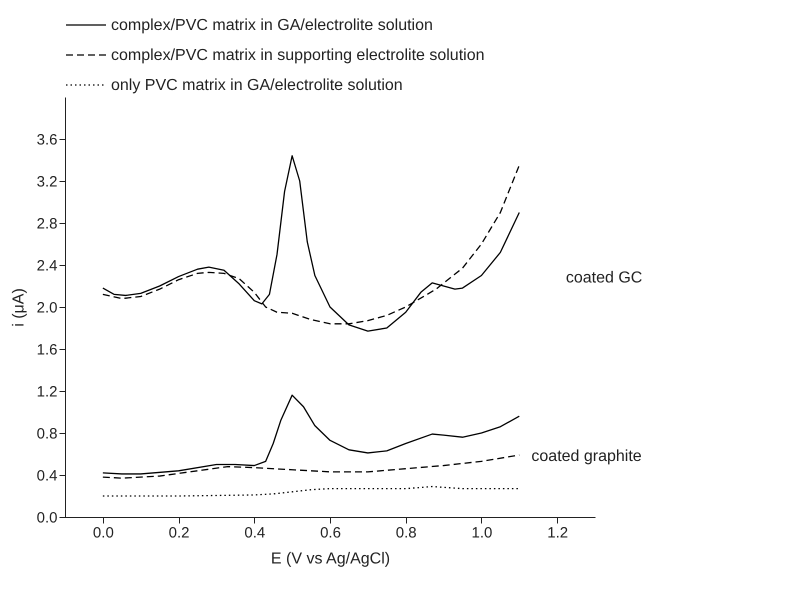 The width and height of the screenshot is (796, 610). Describe the element at coordinates (47, 224) in the screenshot. I see `y-tick-label: 2.8` at that location.